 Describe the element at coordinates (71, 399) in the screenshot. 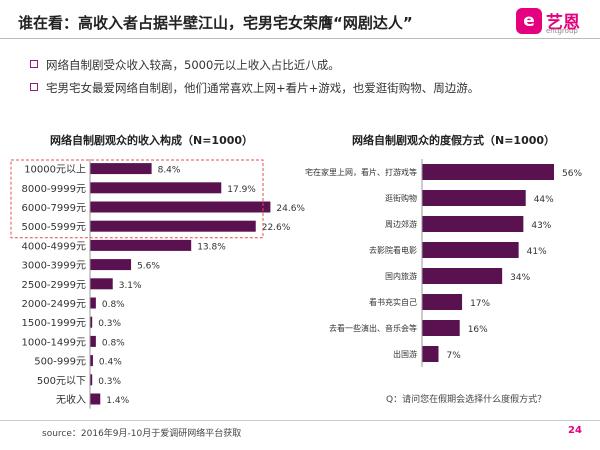

I see `income-category-label: 无收入` at that location.